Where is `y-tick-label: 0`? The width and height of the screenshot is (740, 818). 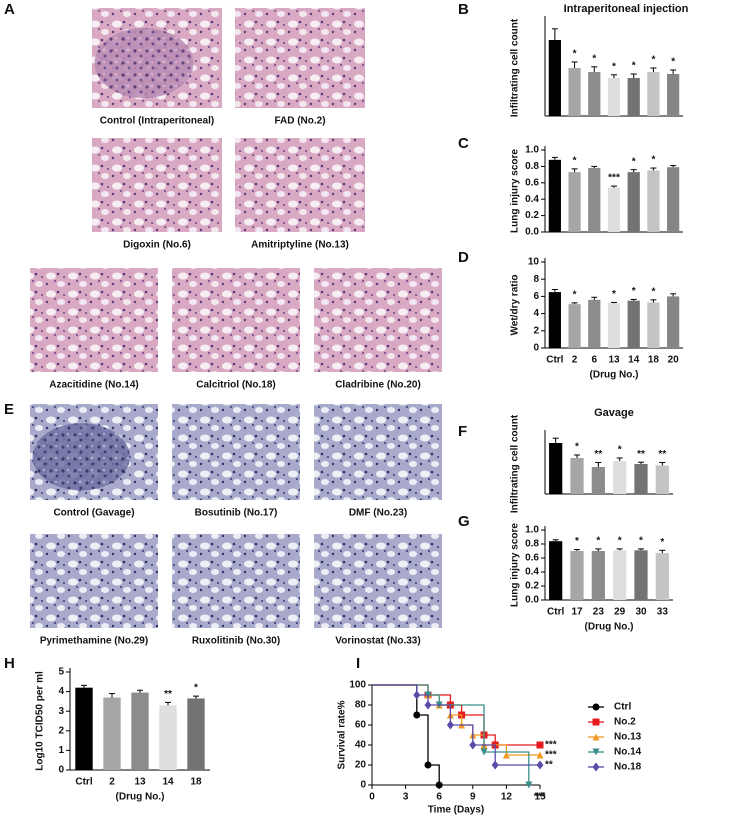 y-tick-label: 0 is located at coordinates (363, 785).